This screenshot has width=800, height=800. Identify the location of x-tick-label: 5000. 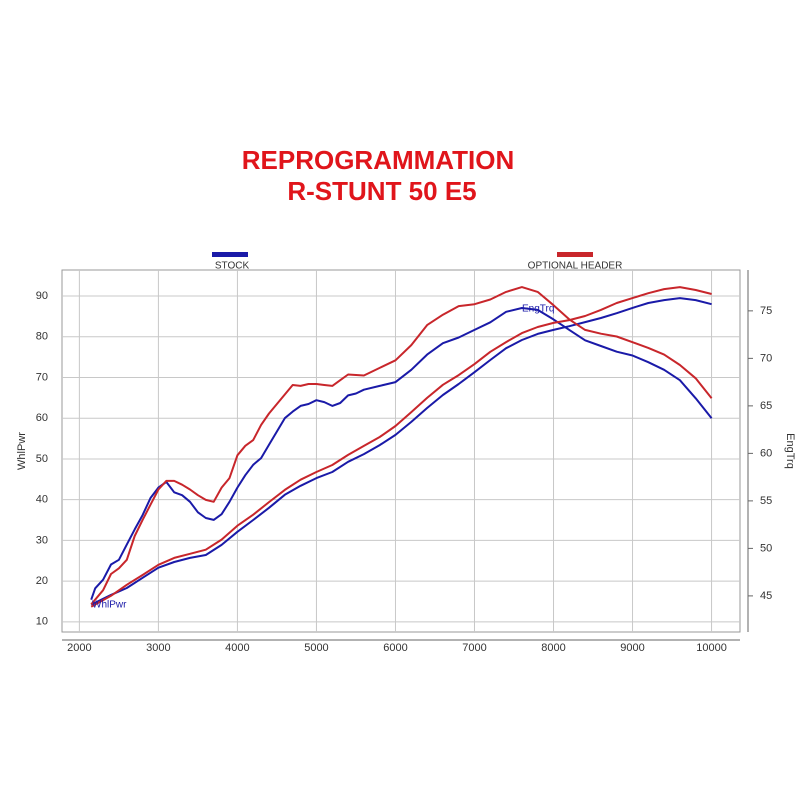
(316, 648).